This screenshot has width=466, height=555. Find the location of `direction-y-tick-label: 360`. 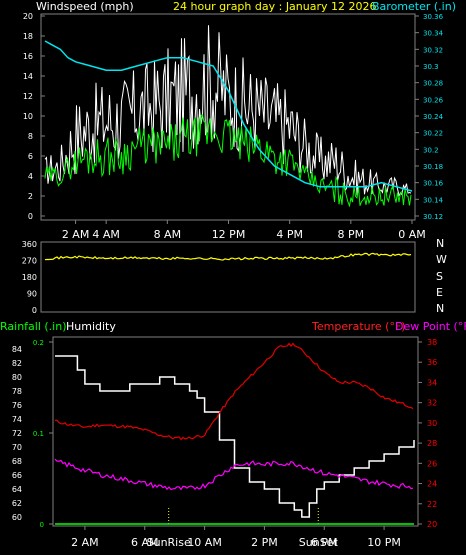

direction-y-tick-label: 360 is located at coordinates (29, 244).